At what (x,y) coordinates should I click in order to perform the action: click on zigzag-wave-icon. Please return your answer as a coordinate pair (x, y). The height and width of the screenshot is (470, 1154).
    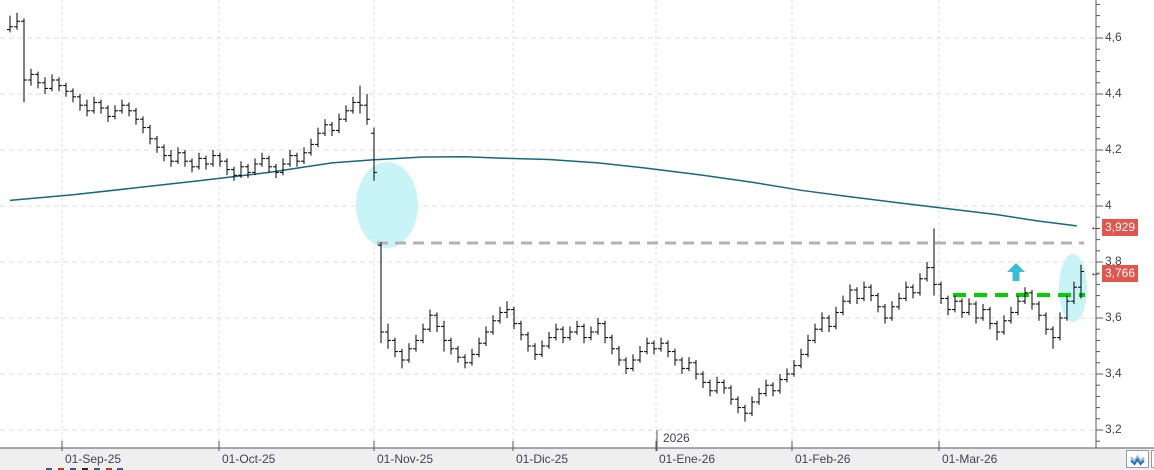
    Looking at the image, I should click on (1137, 460).